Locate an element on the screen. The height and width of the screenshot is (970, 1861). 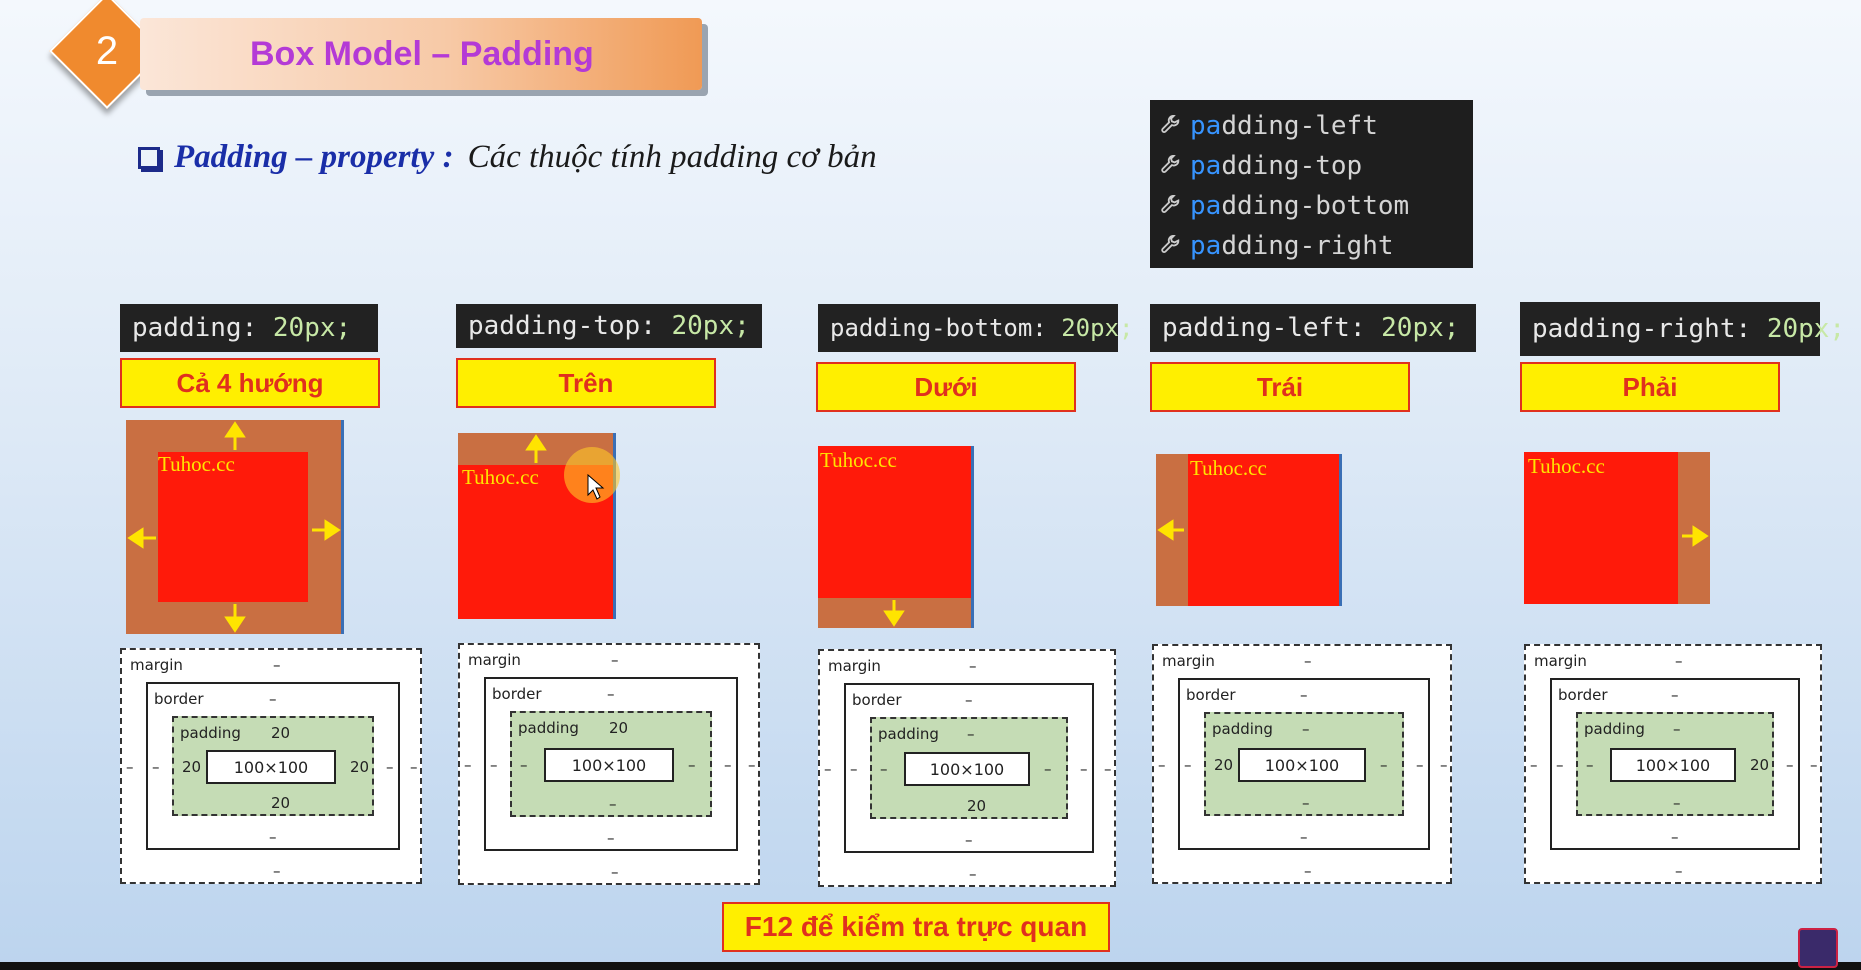
arrow-icons is located at coordinates (1695, 536).